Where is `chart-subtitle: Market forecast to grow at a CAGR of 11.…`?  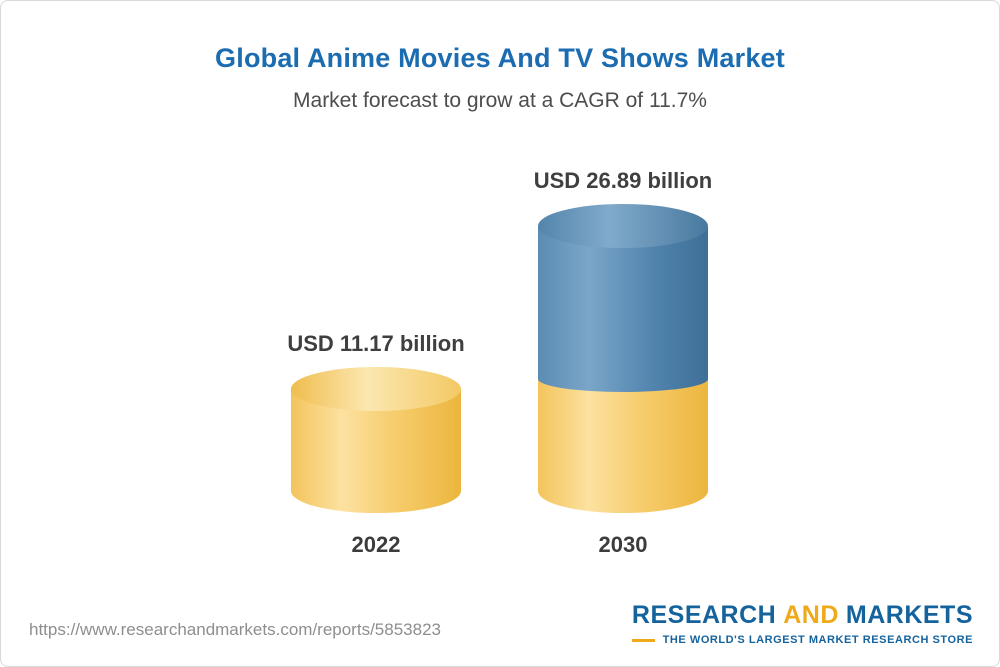 chart-subtitle: Market forecast to grow at a CAGR of 11.… is located at coordinates (500, 100).